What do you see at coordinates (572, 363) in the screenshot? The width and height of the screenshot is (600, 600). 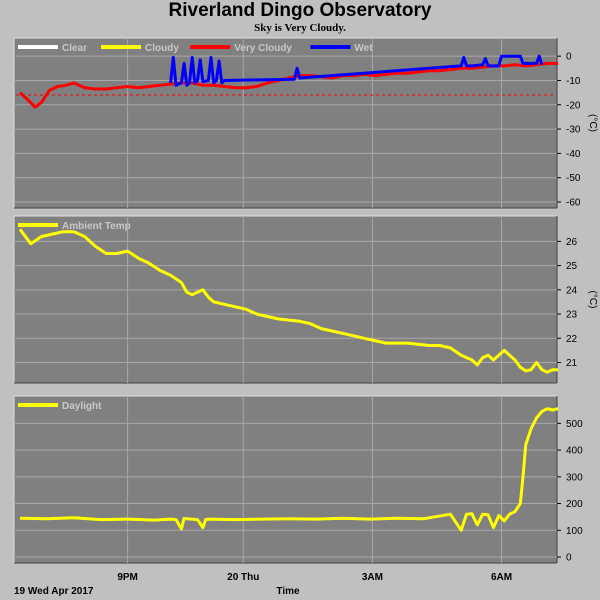 I see `y-tick-label: 21` at bounding box center [572, 363].